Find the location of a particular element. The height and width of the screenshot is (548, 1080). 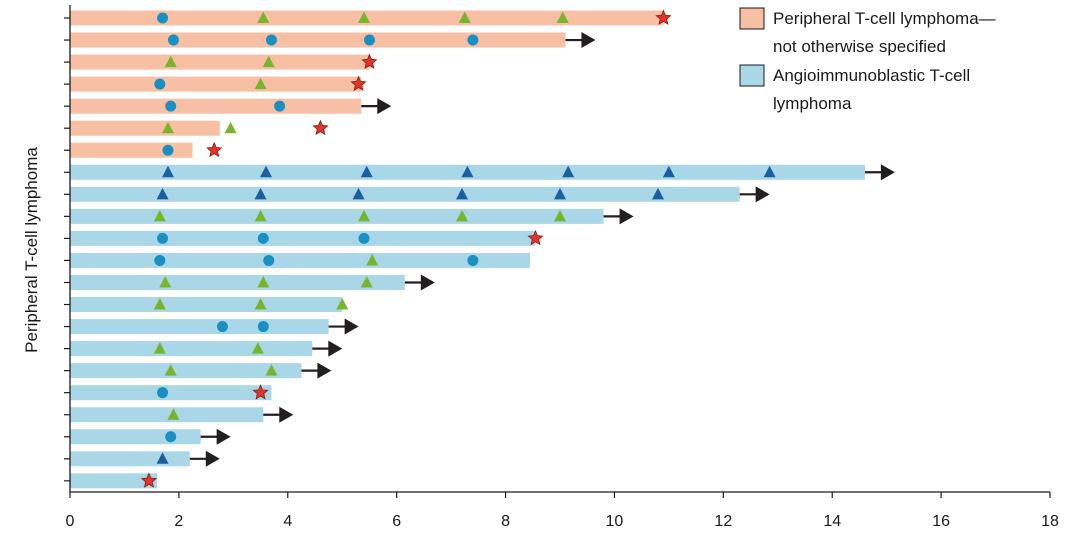

legend-label-ptcl-nos-line2: not otherwise specified is located at coordinates (859, 46).